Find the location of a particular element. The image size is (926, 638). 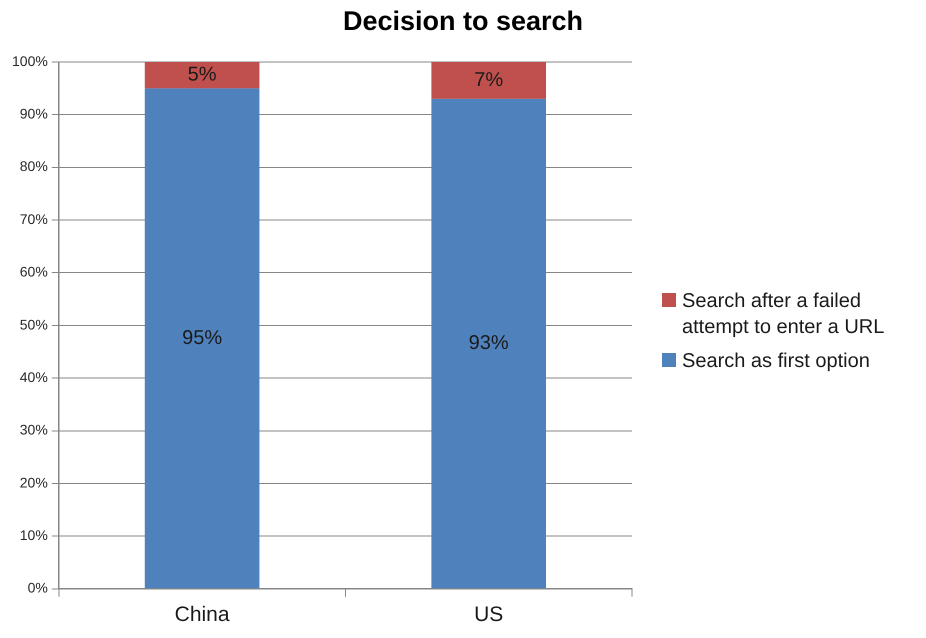

y-tick-label: 60% is located at coordinates (34, 272).